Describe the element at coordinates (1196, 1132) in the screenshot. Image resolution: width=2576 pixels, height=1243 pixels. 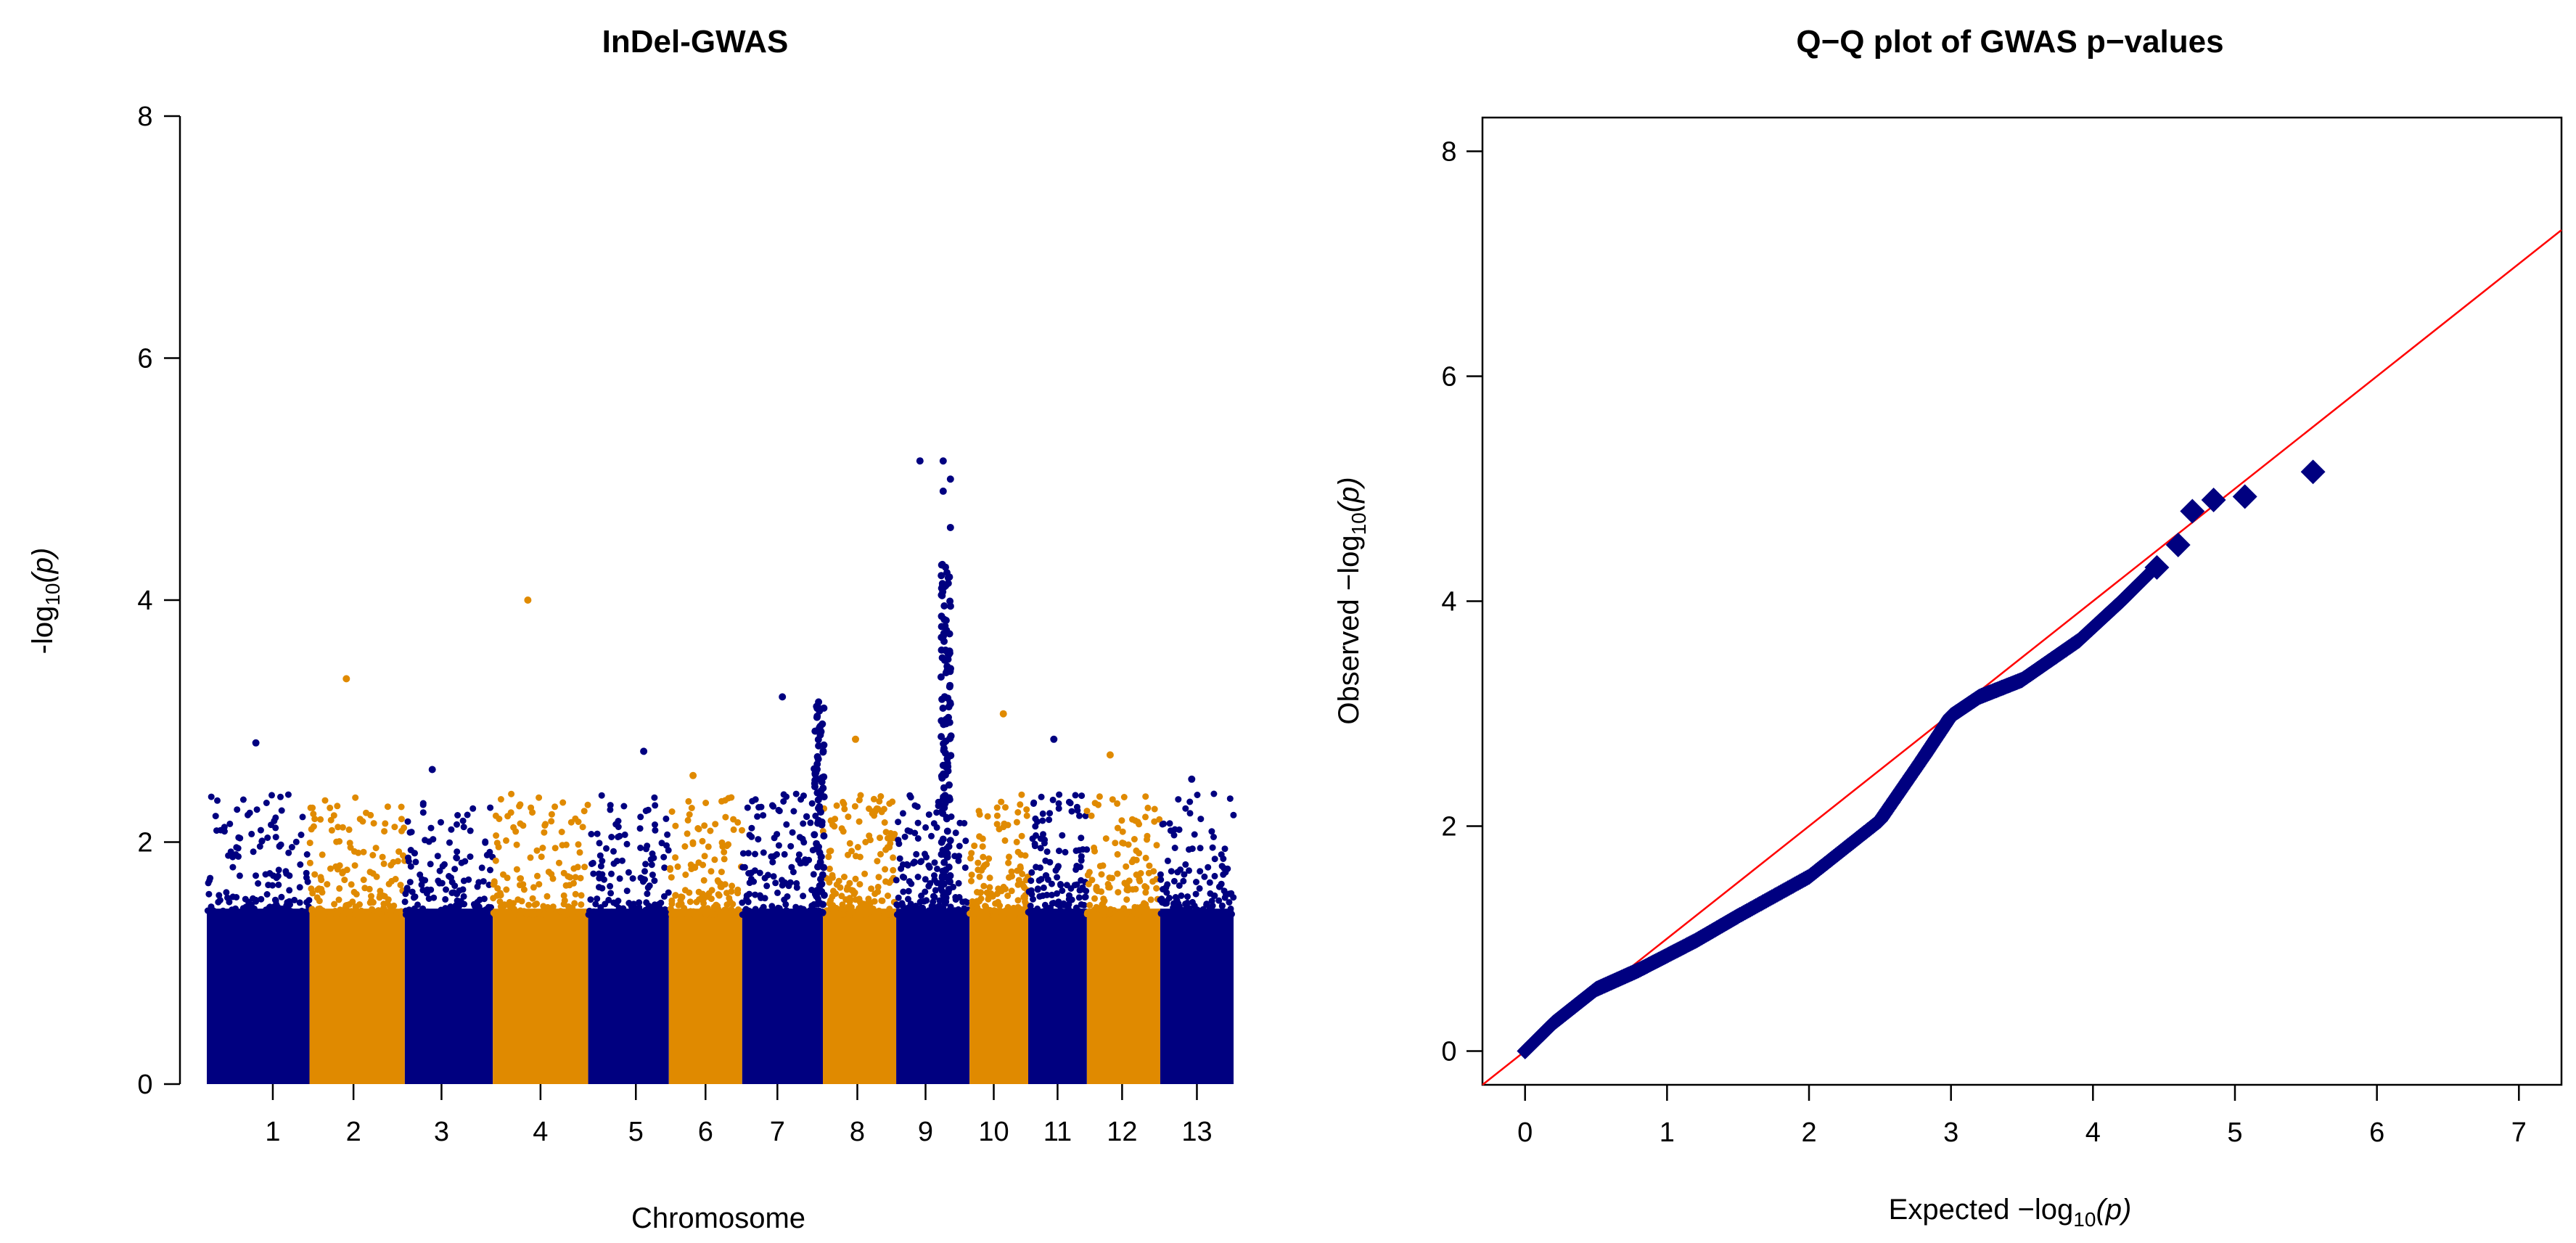
I see `chromosome-label-13: 13` at that location.